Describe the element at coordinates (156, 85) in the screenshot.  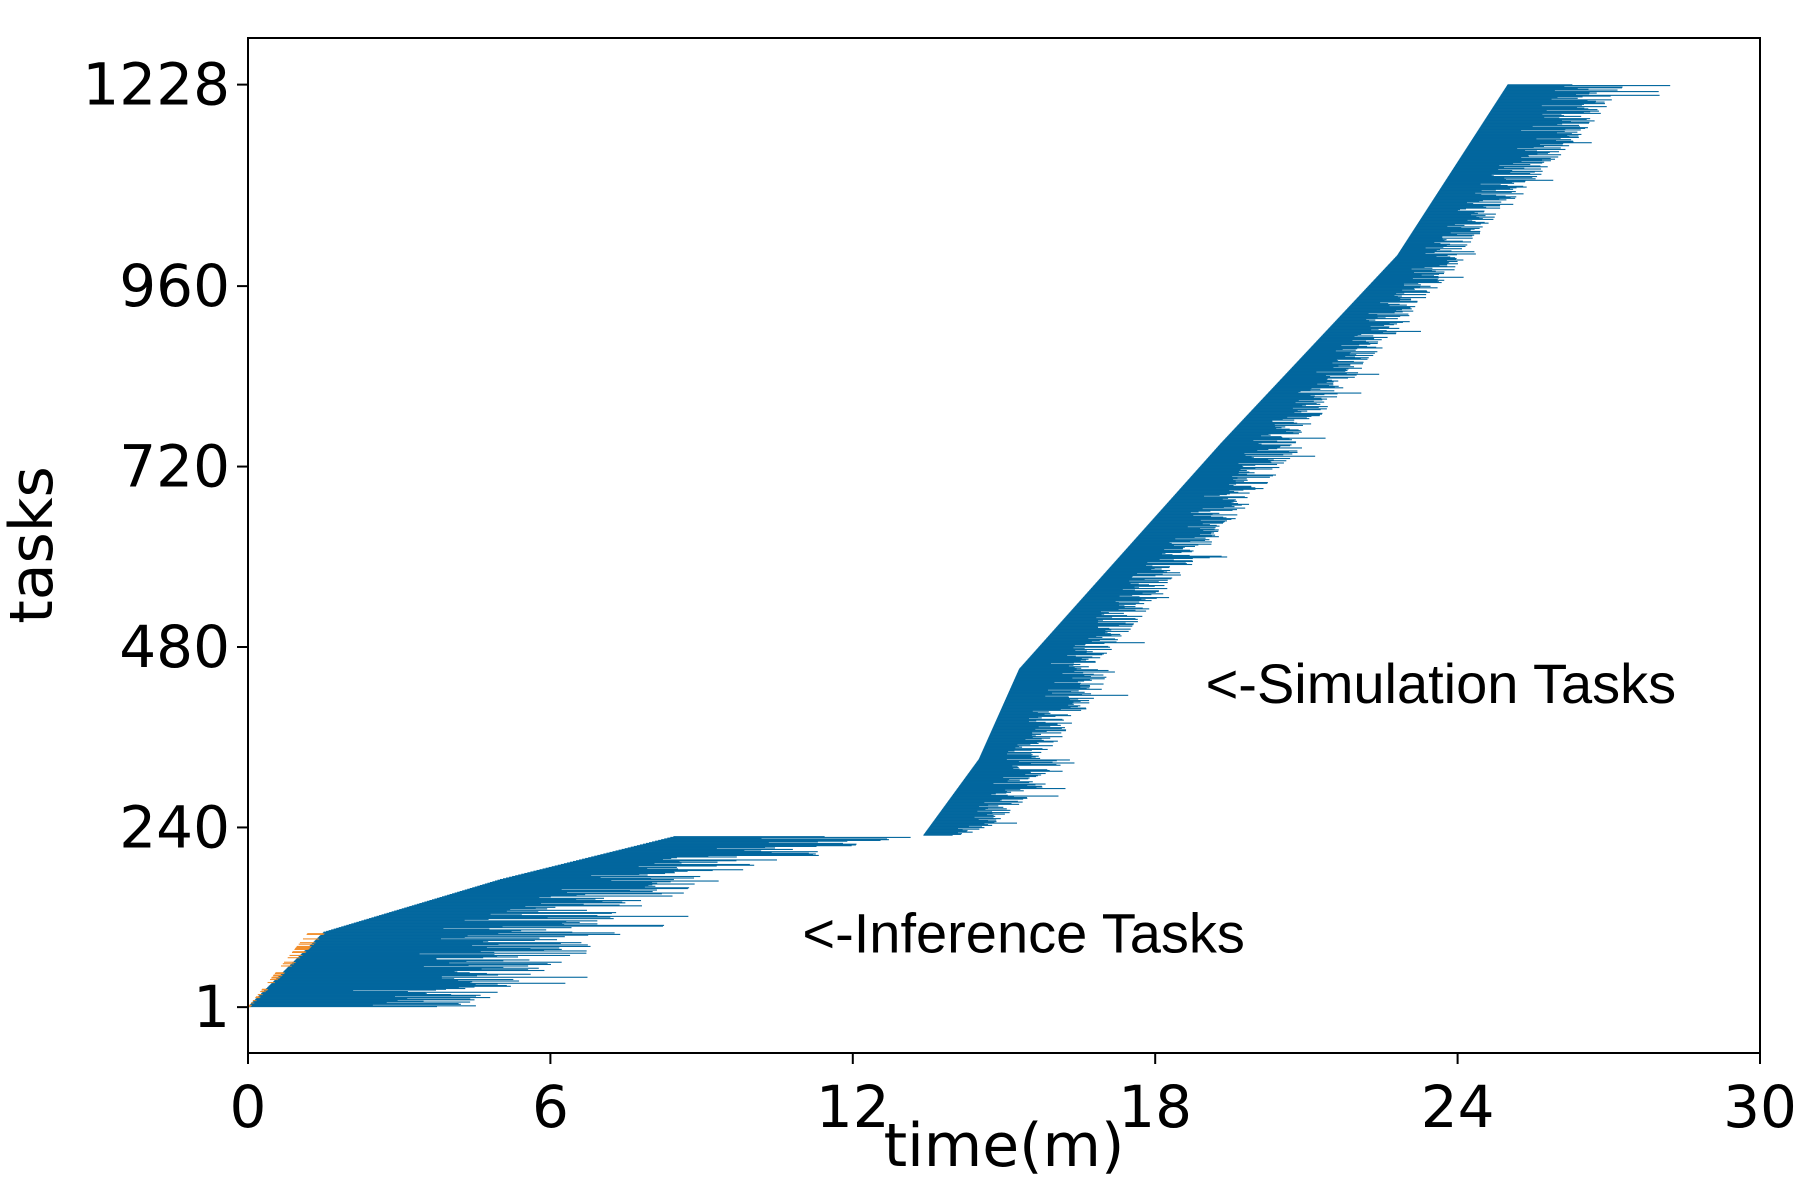
I see `y-tick-label: 1228` at that location.